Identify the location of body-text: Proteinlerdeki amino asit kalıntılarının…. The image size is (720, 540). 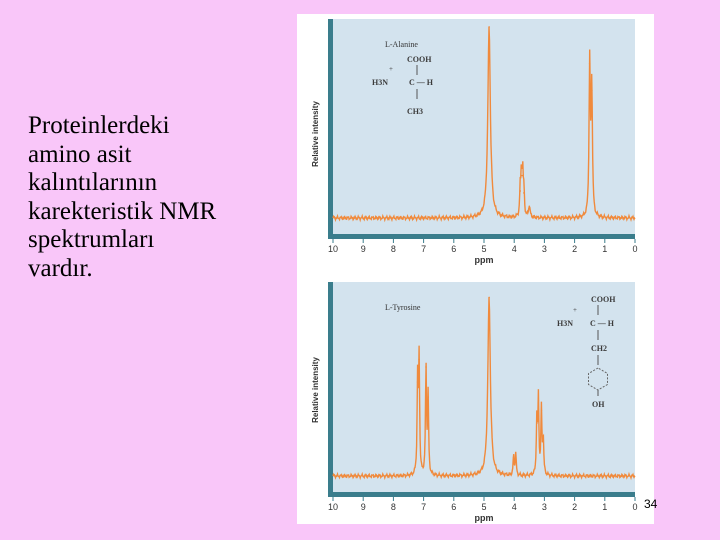
(153, 198).